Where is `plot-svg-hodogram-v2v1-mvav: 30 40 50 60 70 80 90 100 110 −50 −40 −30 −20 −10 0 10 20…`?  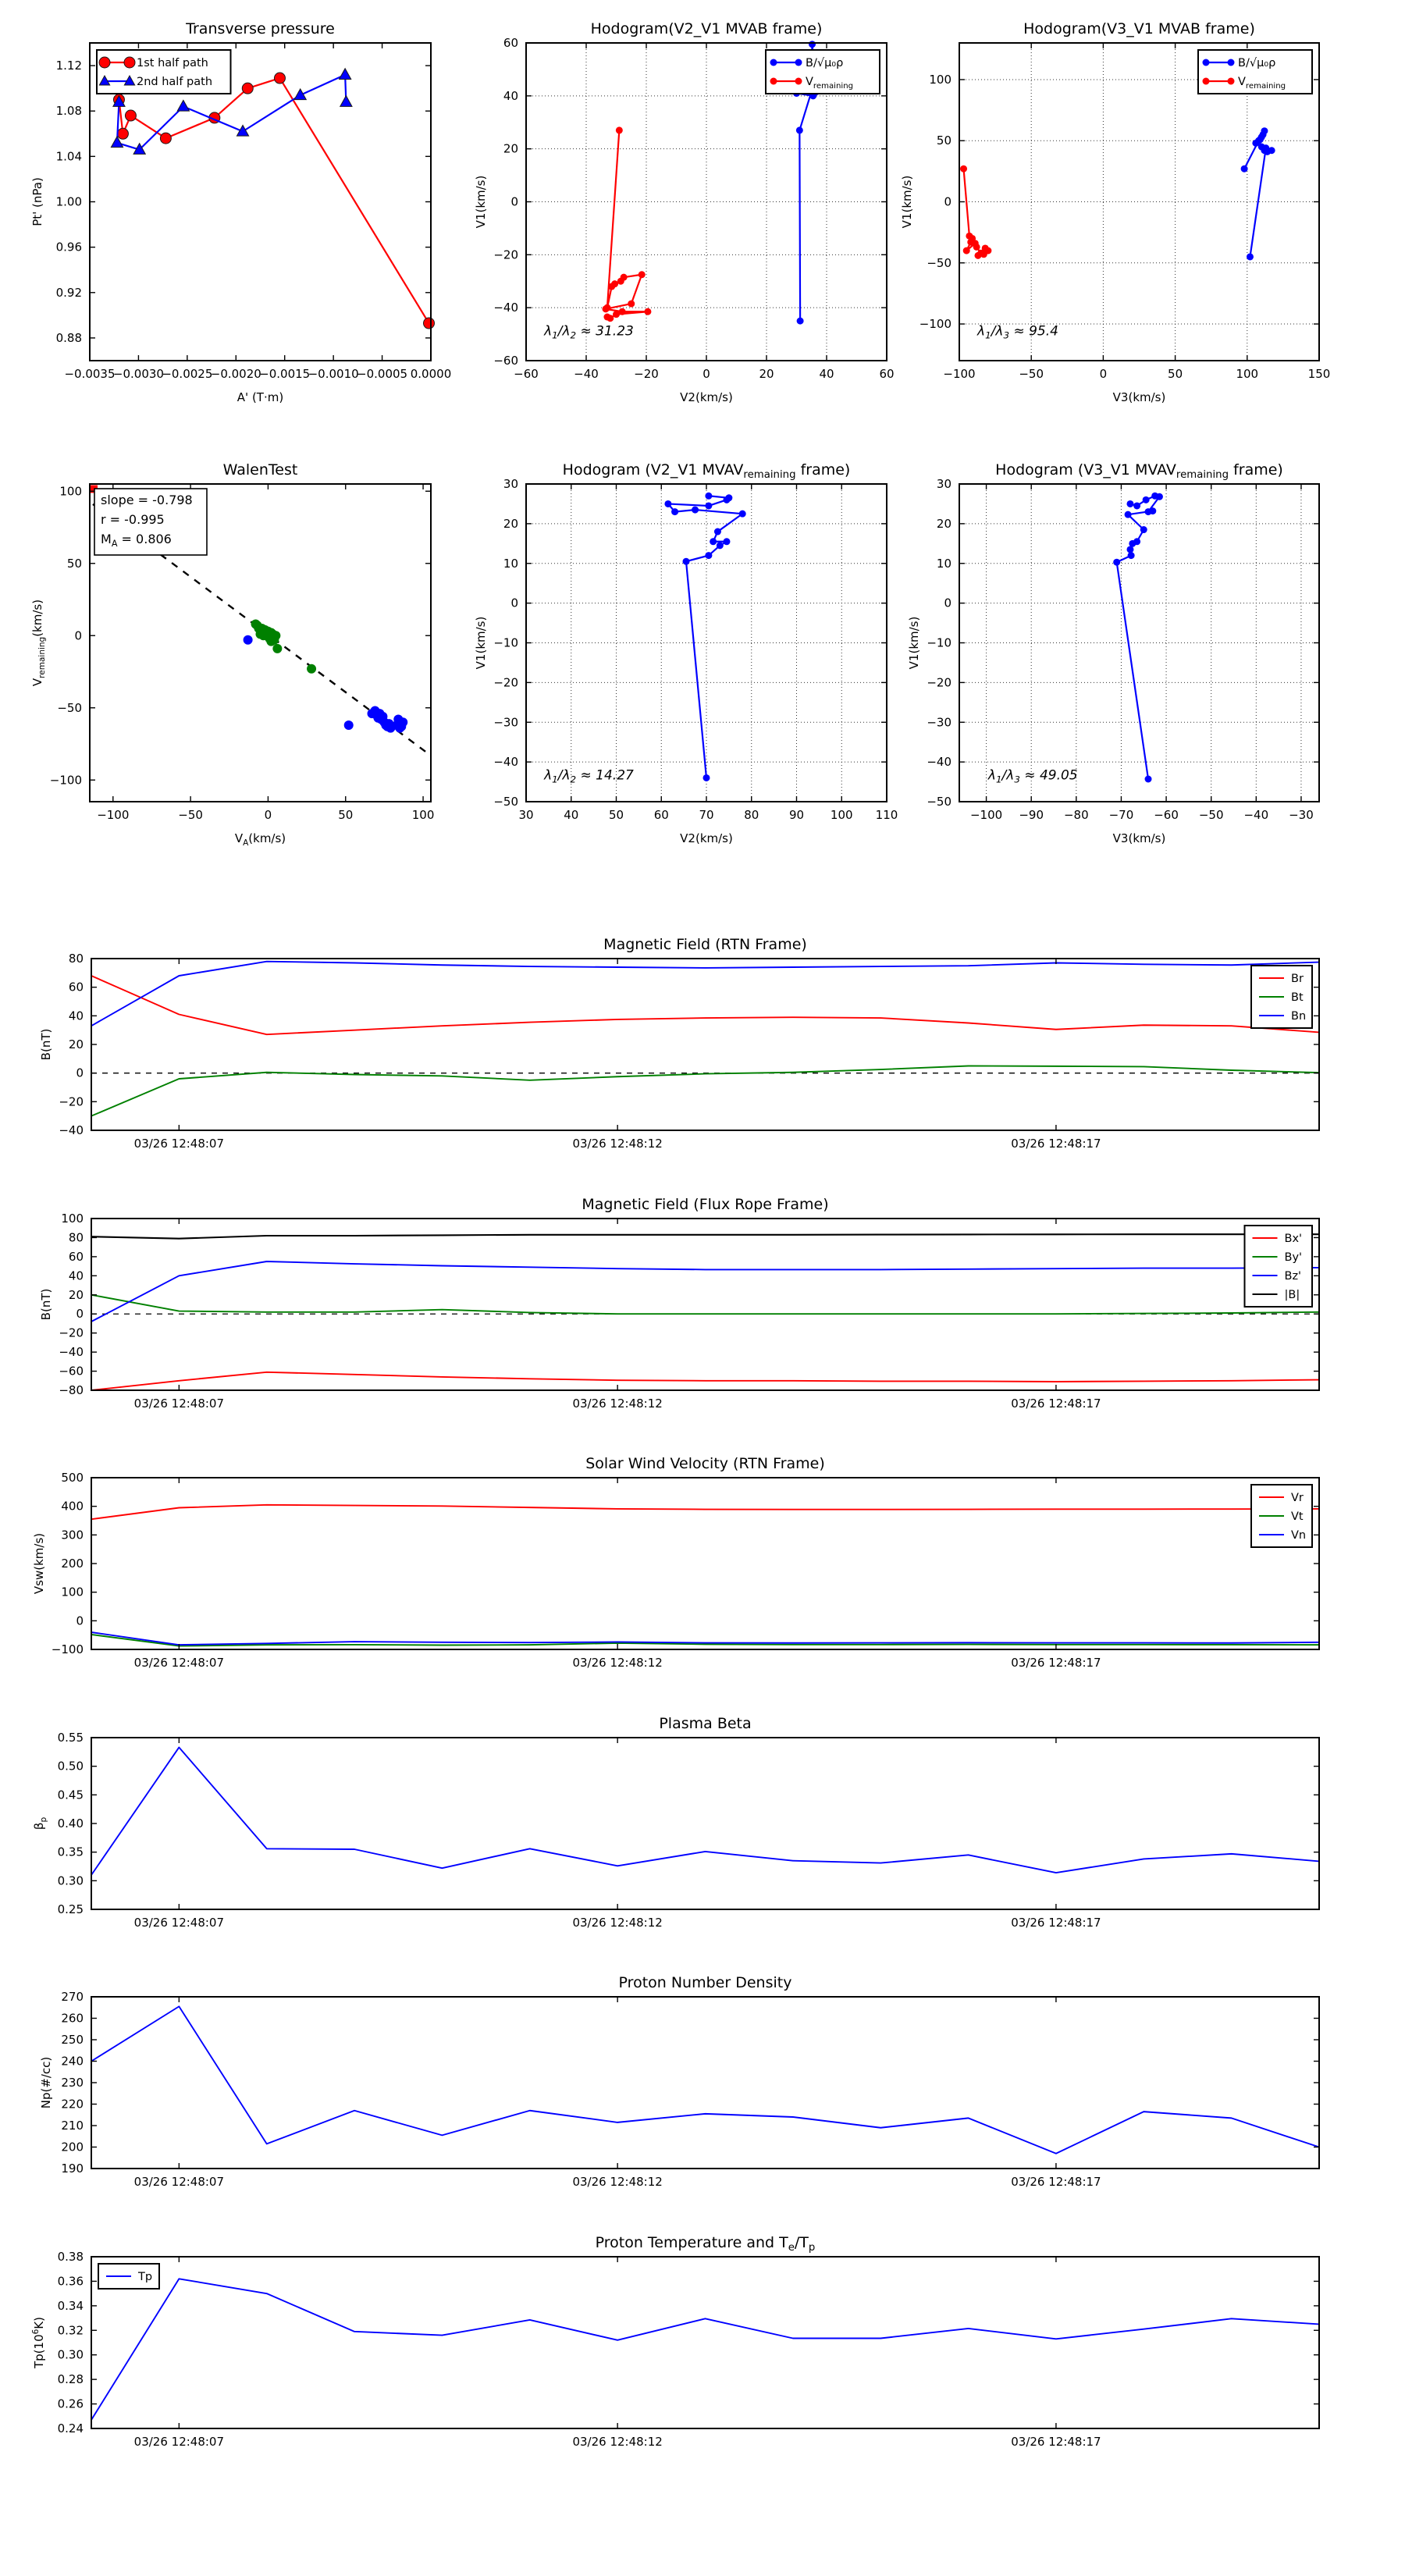
plot-svg-hodogram-v2v1-mvav: 30 40 50 60 70 80 90 100 110 −50 −40 −30 −20 −10 0 10 20… is located at coordinates (686, 653).